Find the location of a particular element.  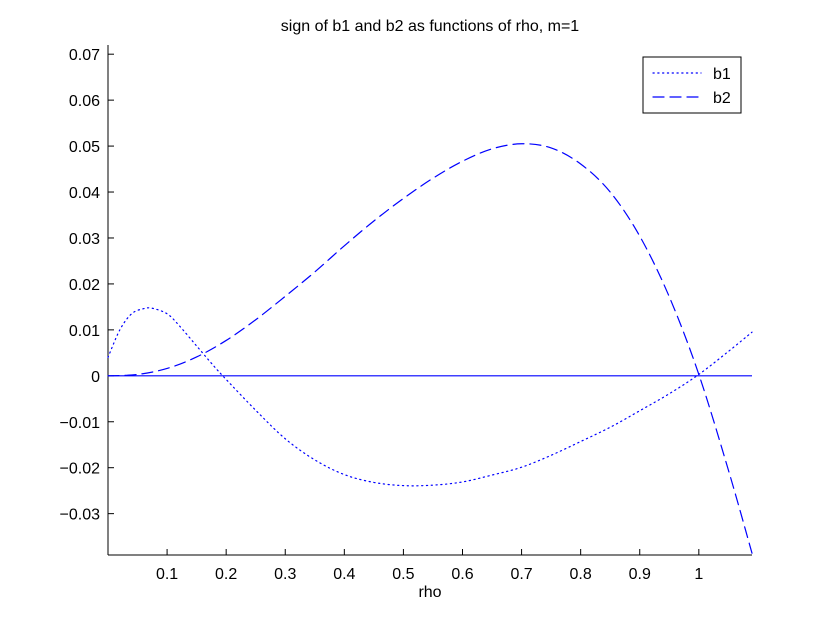

x-tick-label: 0.6 is located at coordinates (462, 574).